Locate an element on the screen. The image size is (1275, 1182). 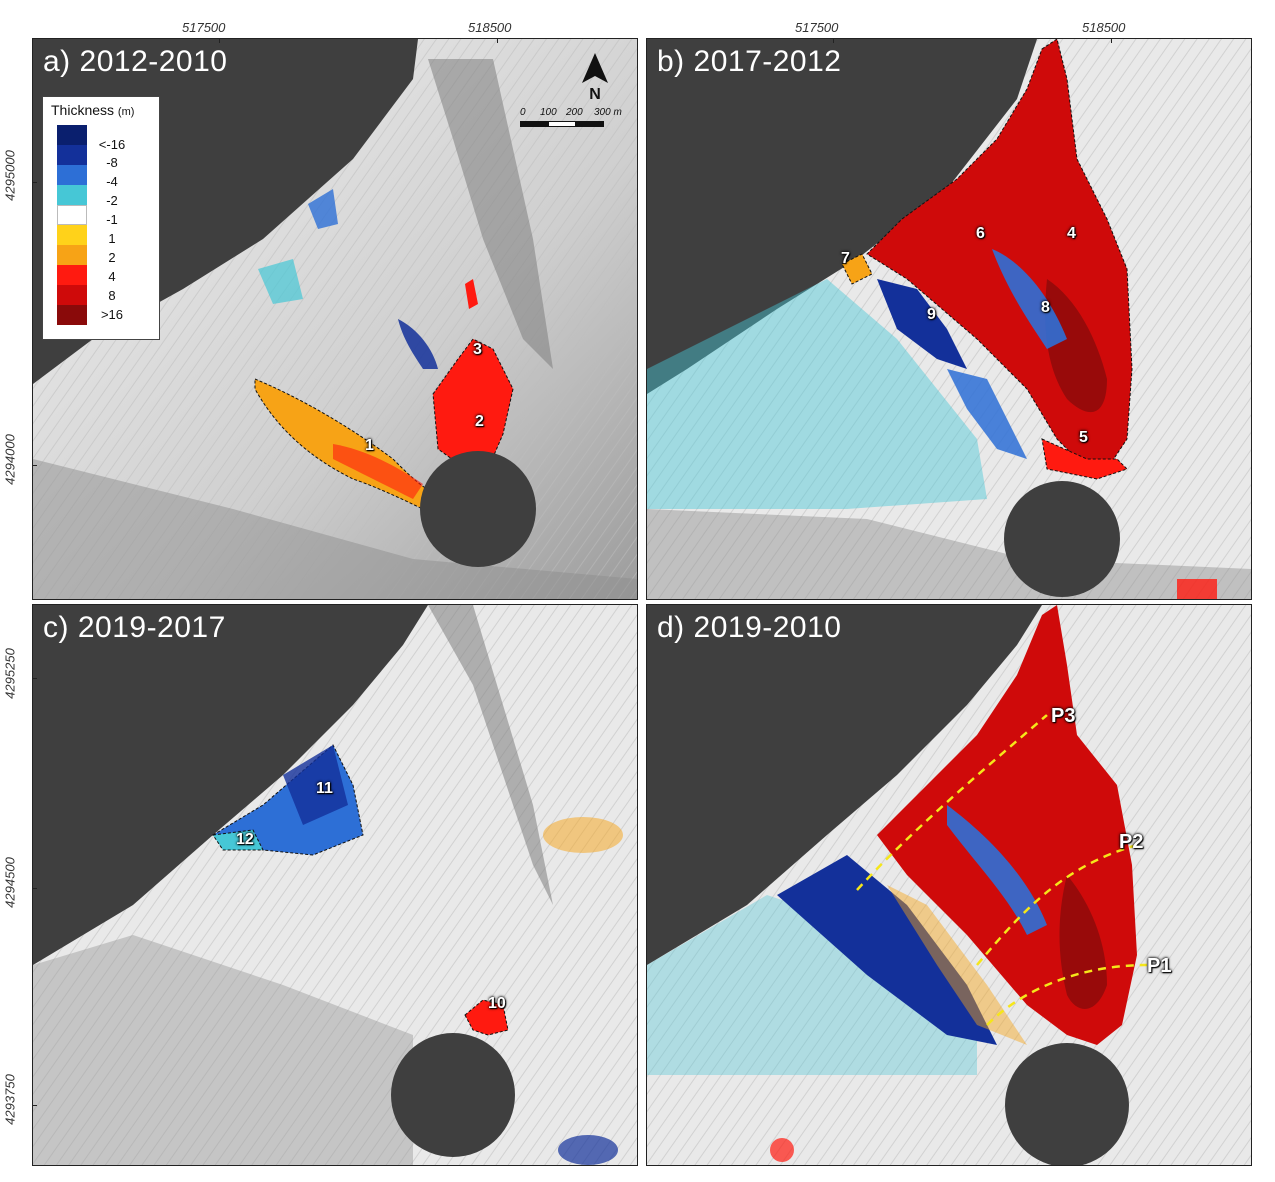
y-coord-label: 4294000 is located at coordinates (10, 459).